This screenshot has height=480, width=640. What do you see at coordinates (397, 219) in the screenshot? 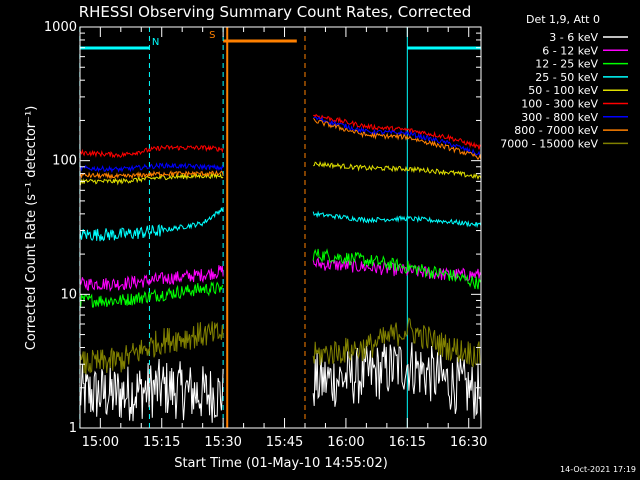
I see `series-3-seg2` at bounding box center [397, 219].